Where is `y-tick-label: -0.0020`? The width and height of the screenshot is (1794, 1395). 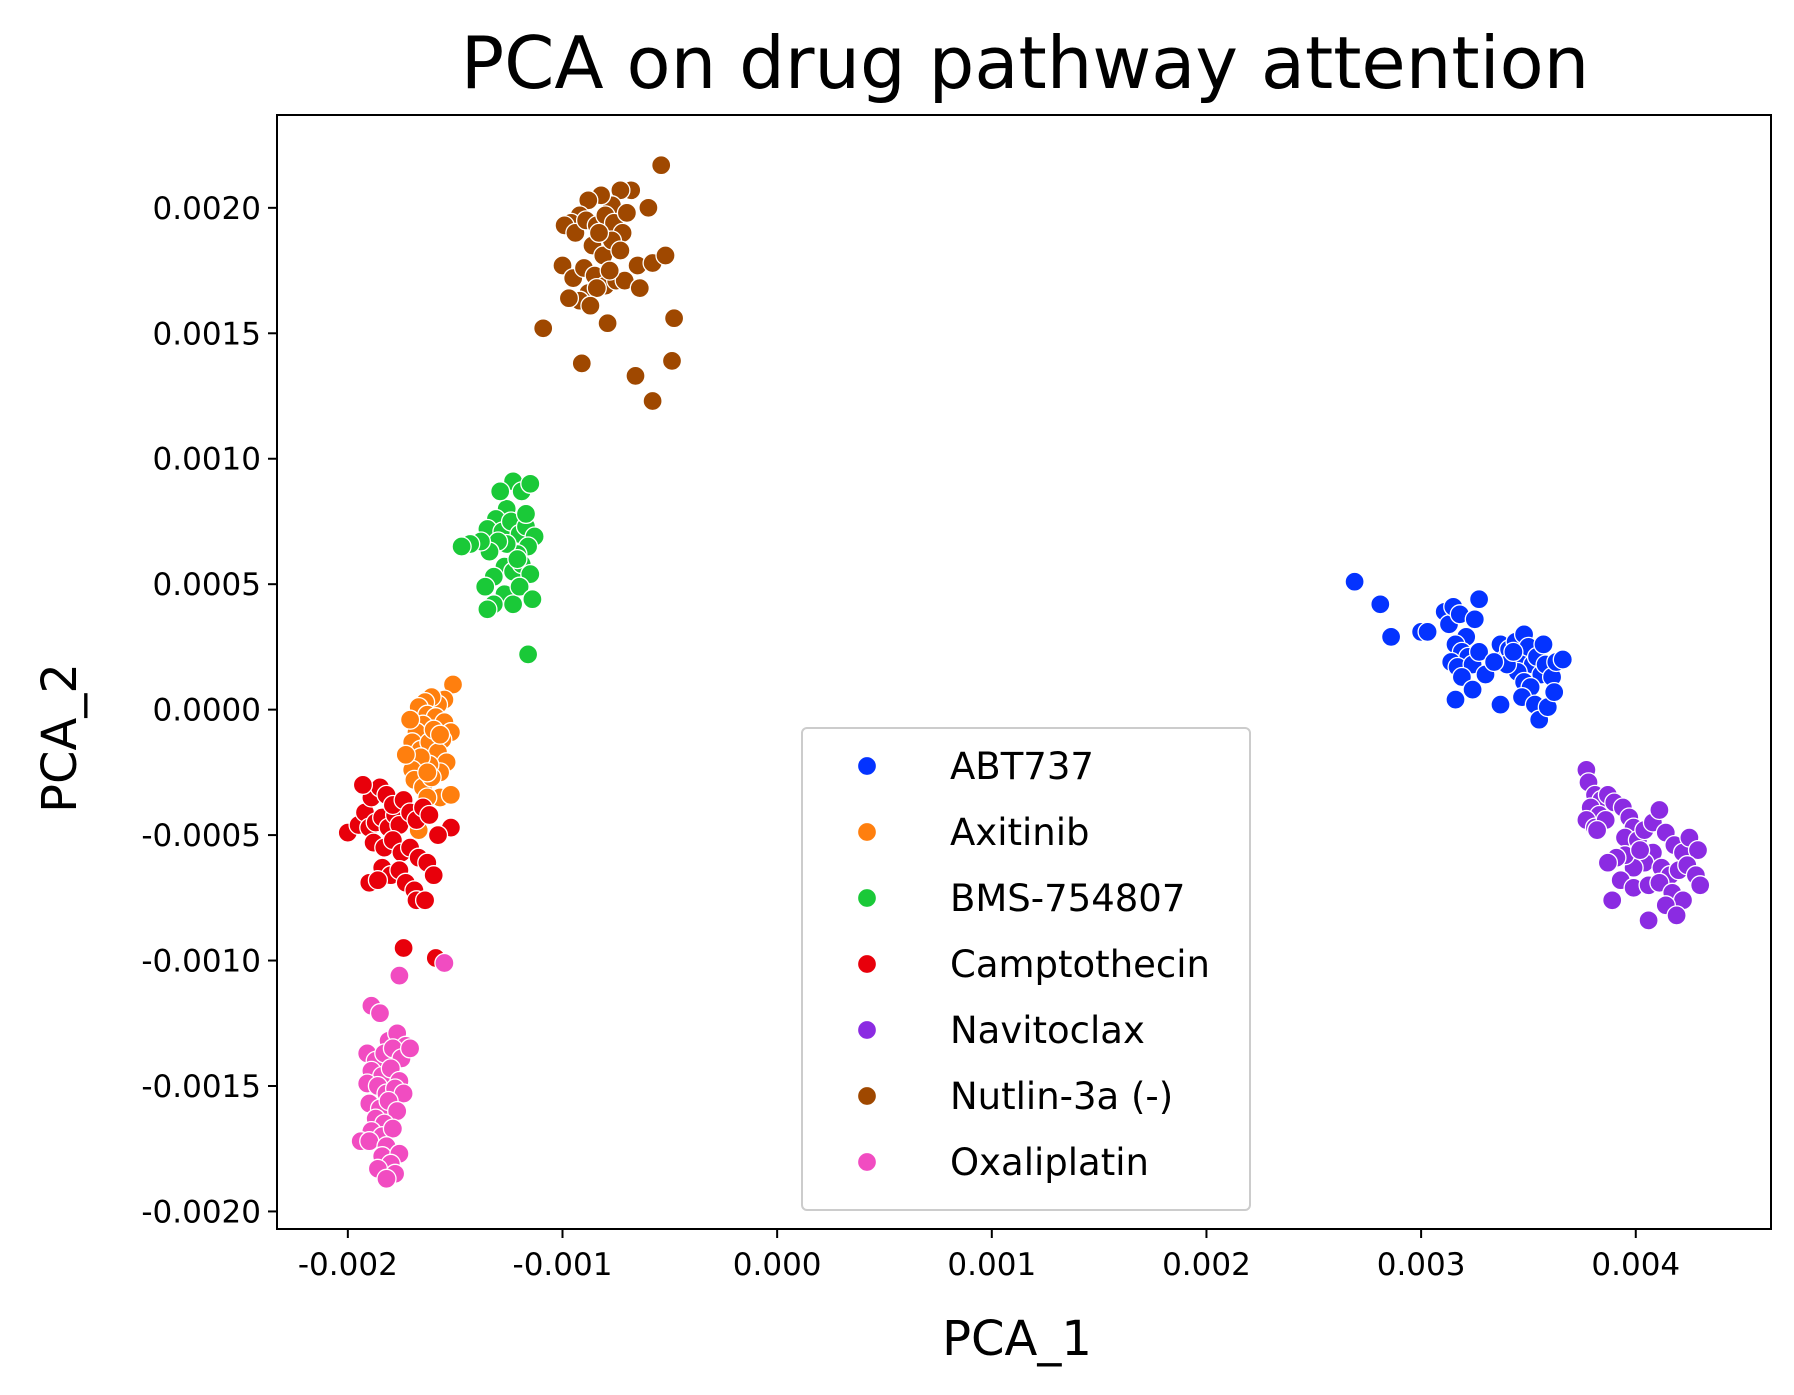
y-tick-label: -0.0020 is located at coordinates (201, 1212).